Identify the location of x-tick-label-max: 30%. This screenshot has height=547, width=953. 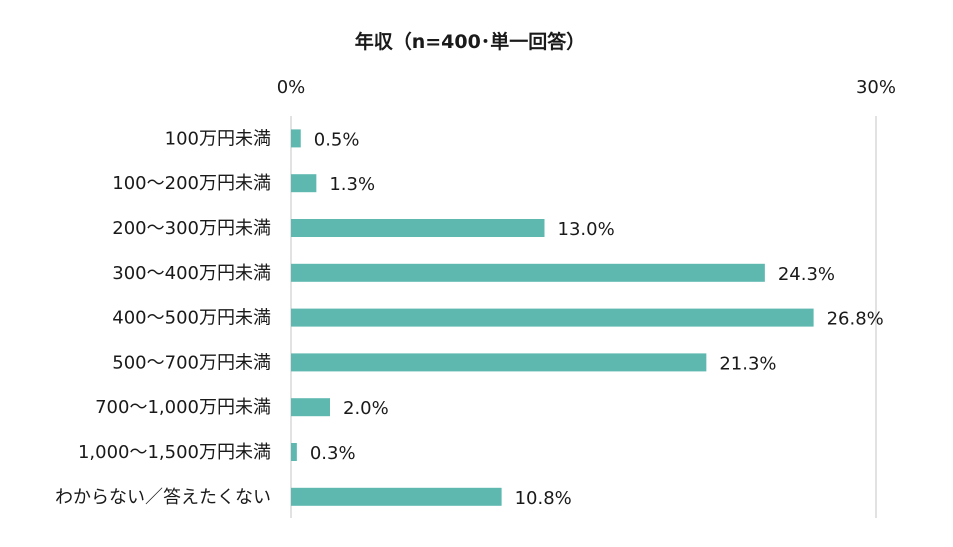
(876, 87).